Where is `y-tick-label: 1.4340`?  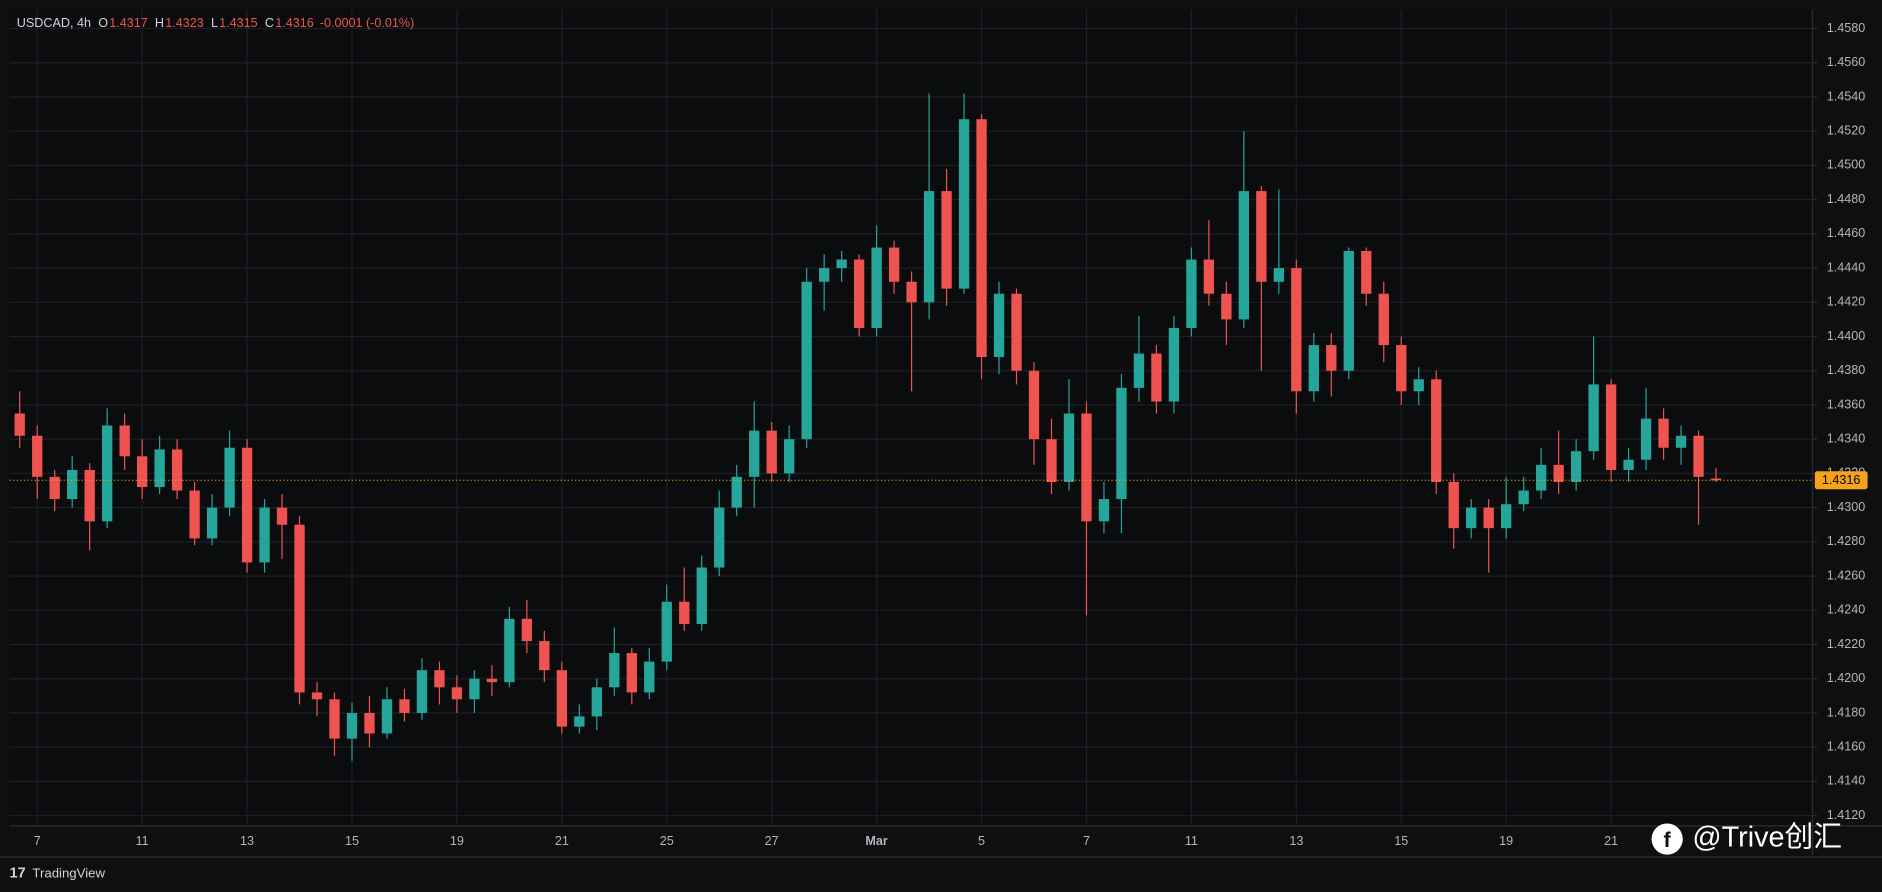
y-tick-label: 1.4340 is located at coordinates (1846, 439).